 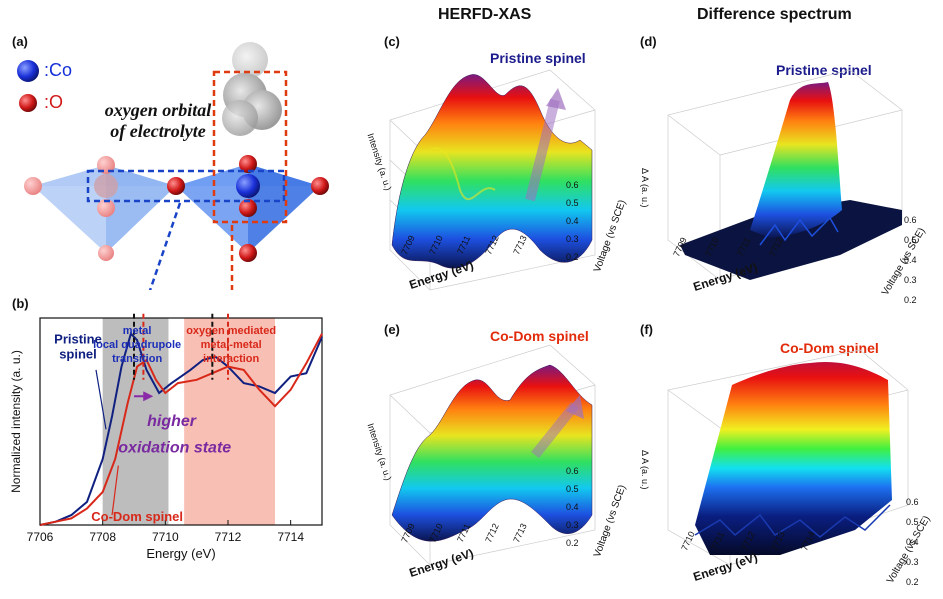 What do you see at coordinates (115, 490) in the screenshot?
I see `codom-pointer` at bounding box center [115, 490].